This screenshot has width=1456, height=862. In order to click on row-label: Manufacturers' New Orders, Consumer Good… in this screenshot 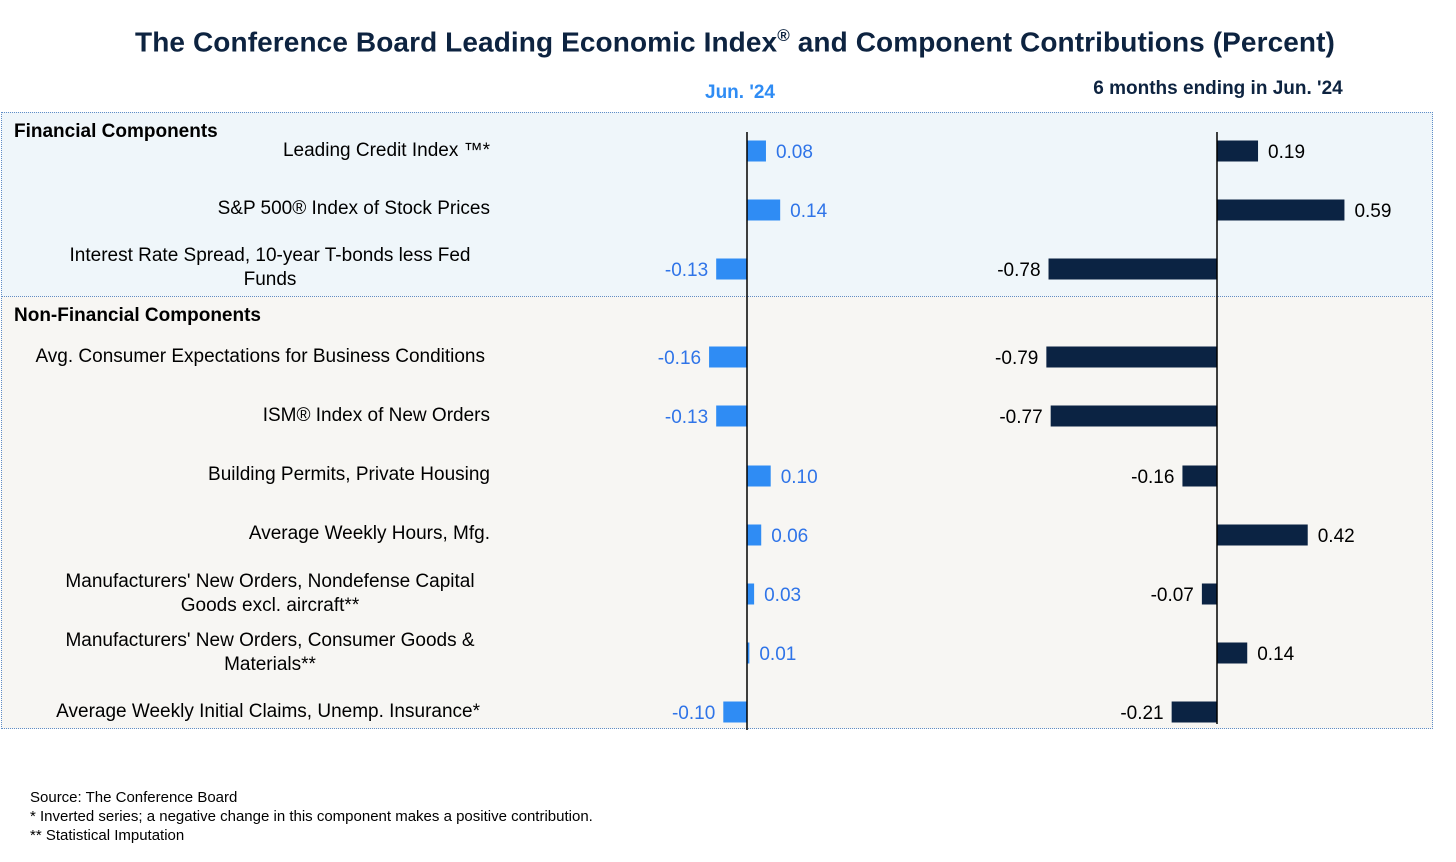, I will do `click(270, 653)`.